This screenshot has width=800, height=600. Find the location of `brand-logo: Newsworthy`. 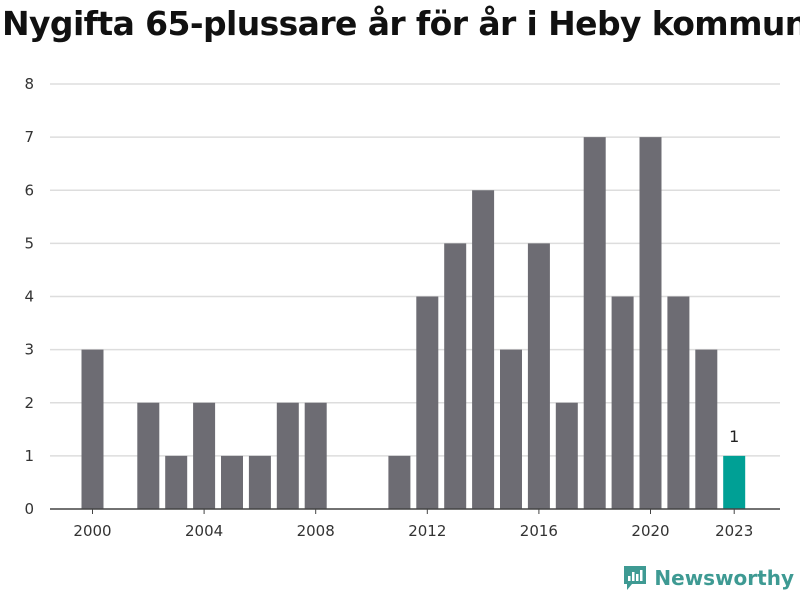

brand-logo: Newsworthy is located at coordinates (708, 578).